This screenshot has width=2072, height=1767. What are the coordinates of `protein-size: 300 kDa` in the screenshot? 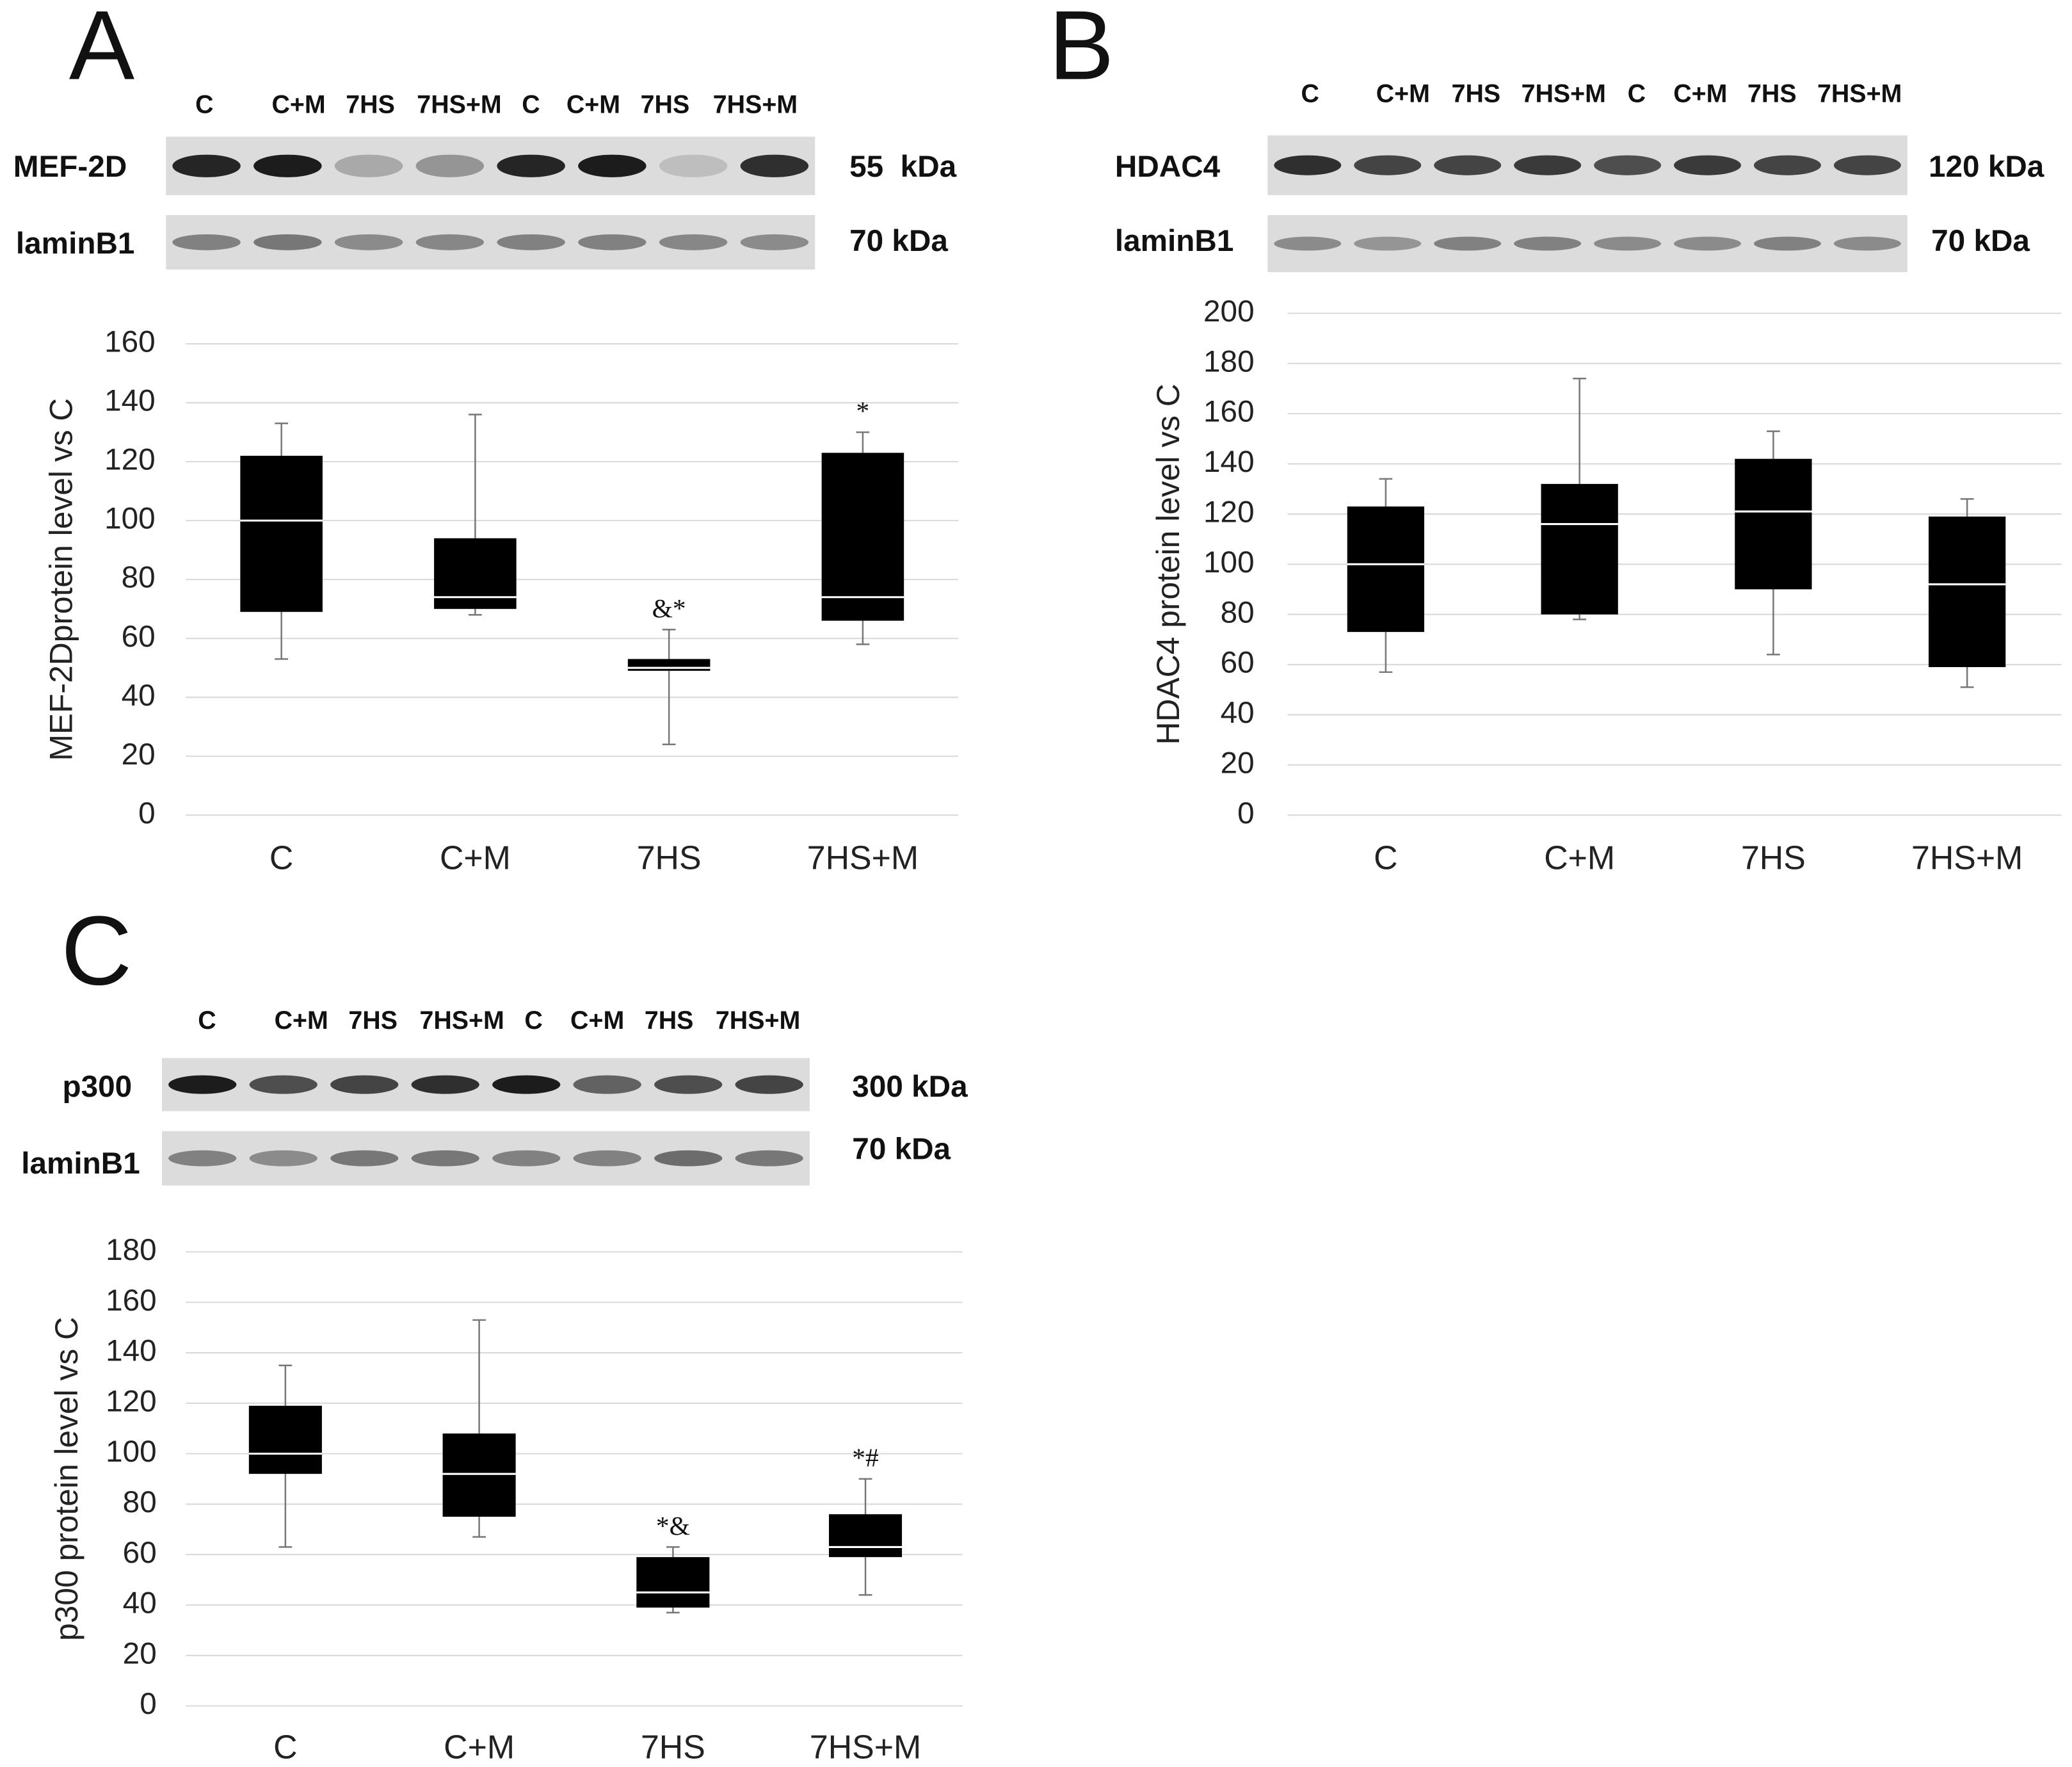 It's located at (910, 1087).